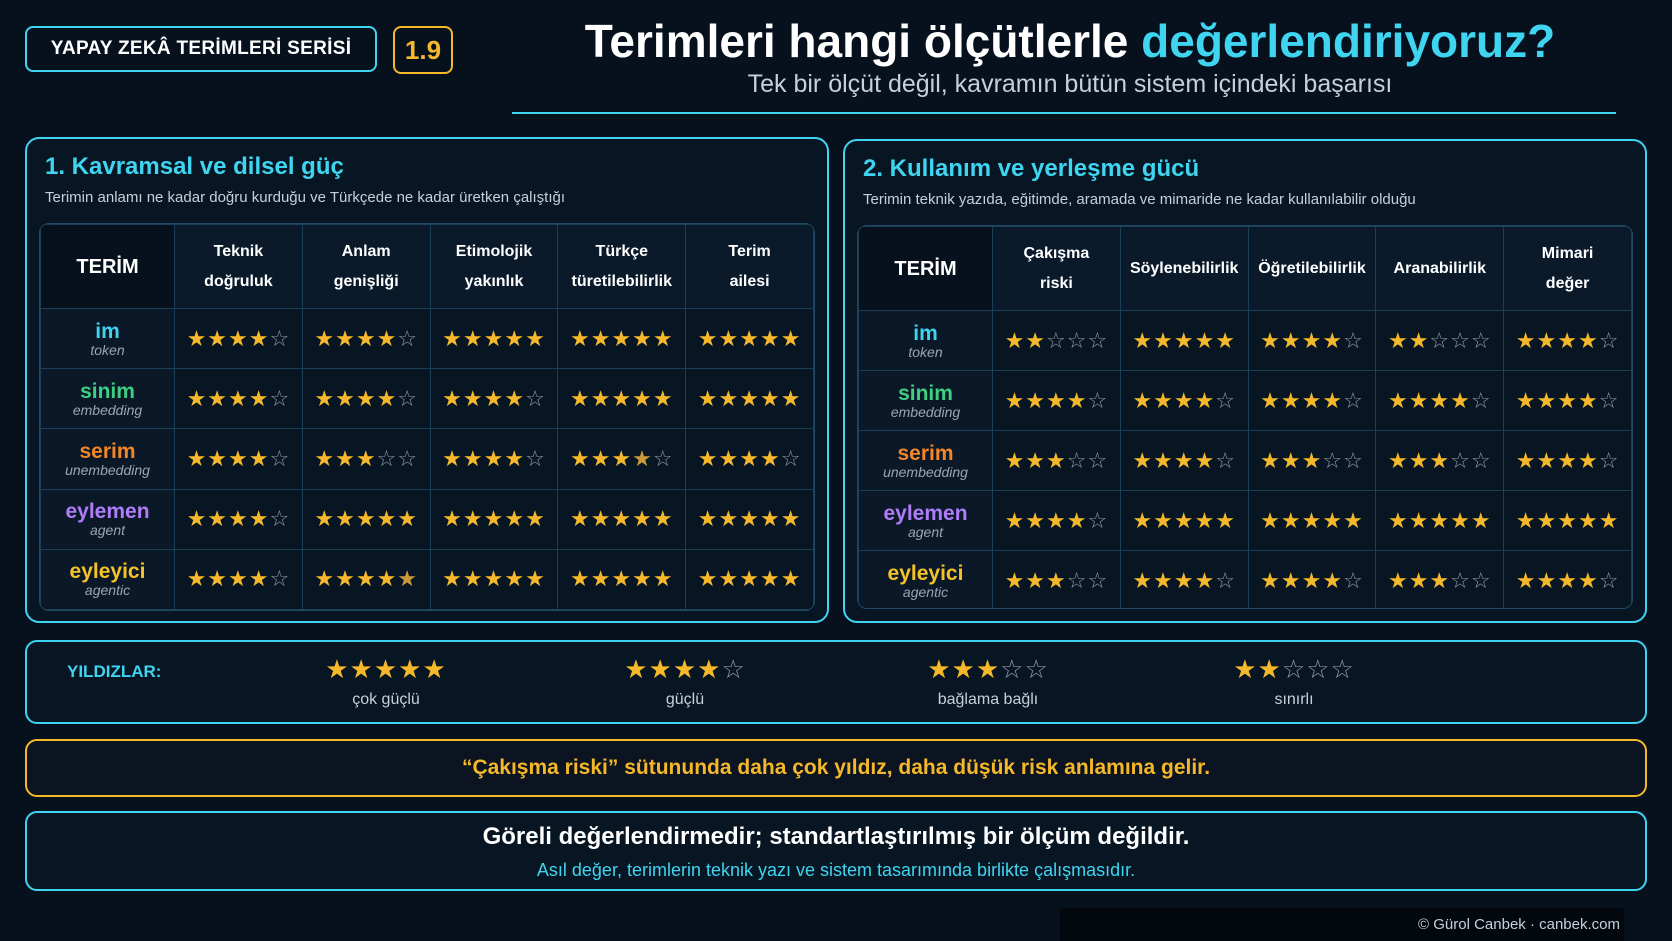 The height and width of the screenshot is (941, 1672). Describe the element at coordinates (107, 331) in the screenshot. I see `term-name: im` at that location.